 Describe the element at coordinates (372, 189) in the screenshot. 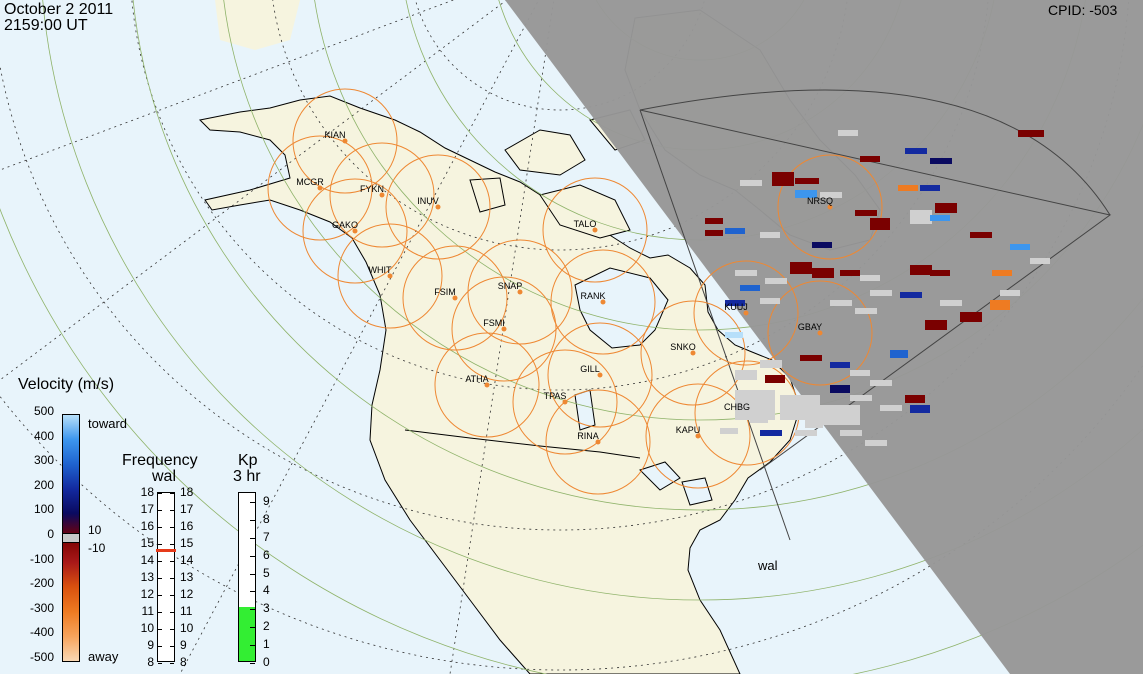

I see `site-label-fykn: FYKN` at that location.